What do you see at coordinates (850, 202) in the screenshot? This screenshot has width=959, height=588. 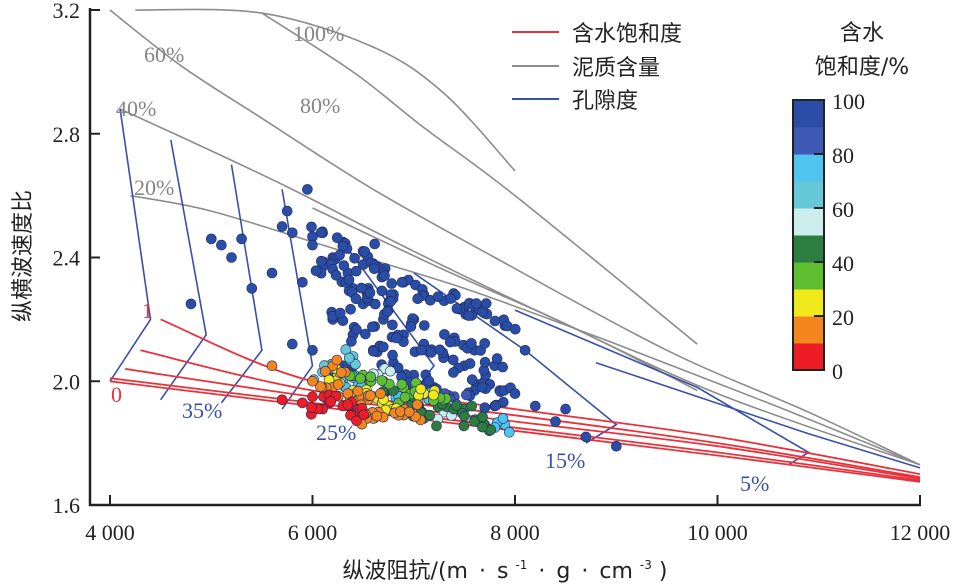 I see `colorbar: 含水 饱和度/% 100 80 60 40 20 0` at bounding box center [850, 202].